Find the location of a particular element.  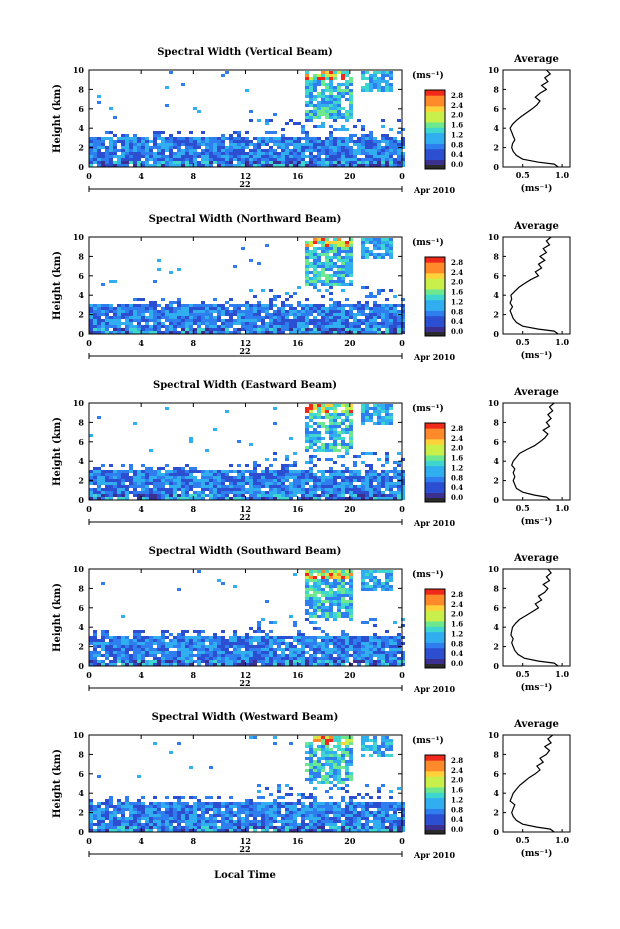

profile-y-tick-label: 6 is located at coordinates (496, 109).